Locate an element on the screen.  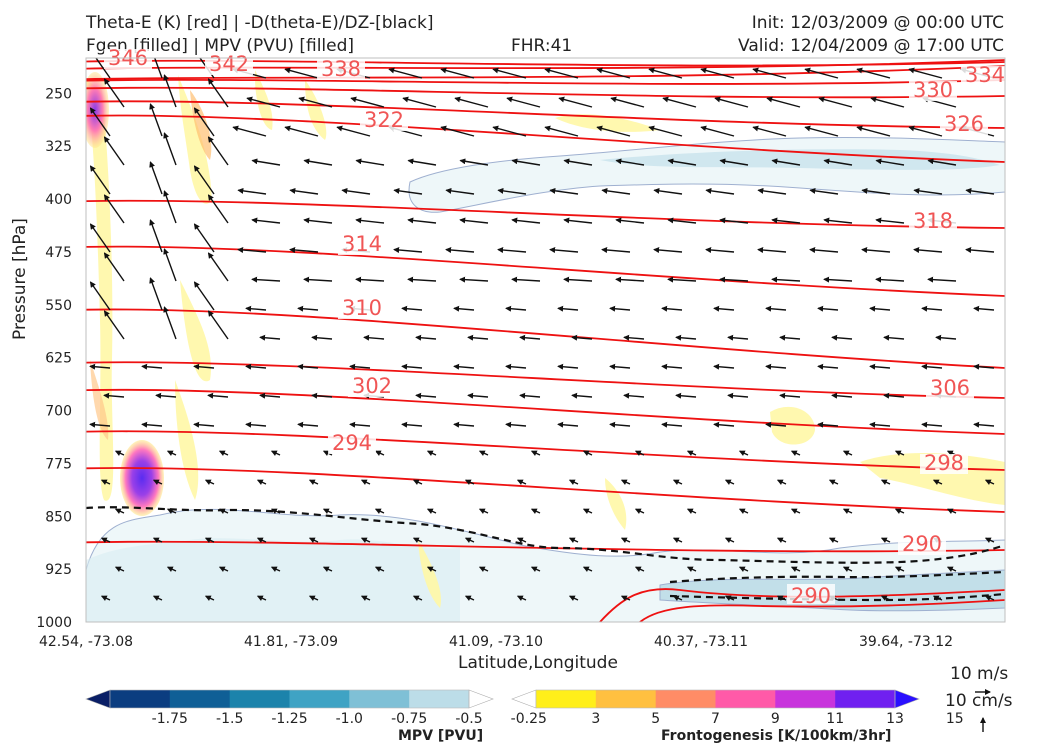
fgen-colorbar-tick-label: 11 is located at coordinates (835, 719).